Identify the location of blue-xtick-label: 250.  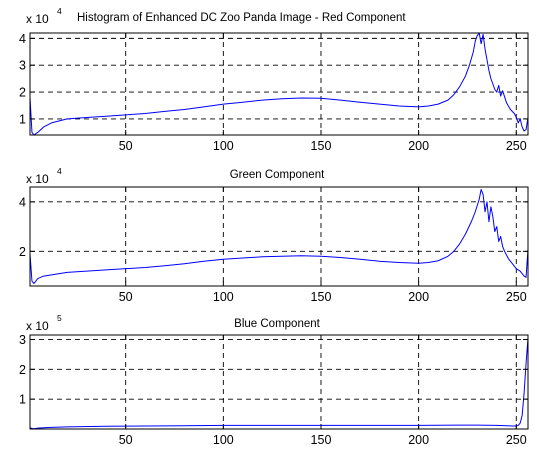
(516, 440).